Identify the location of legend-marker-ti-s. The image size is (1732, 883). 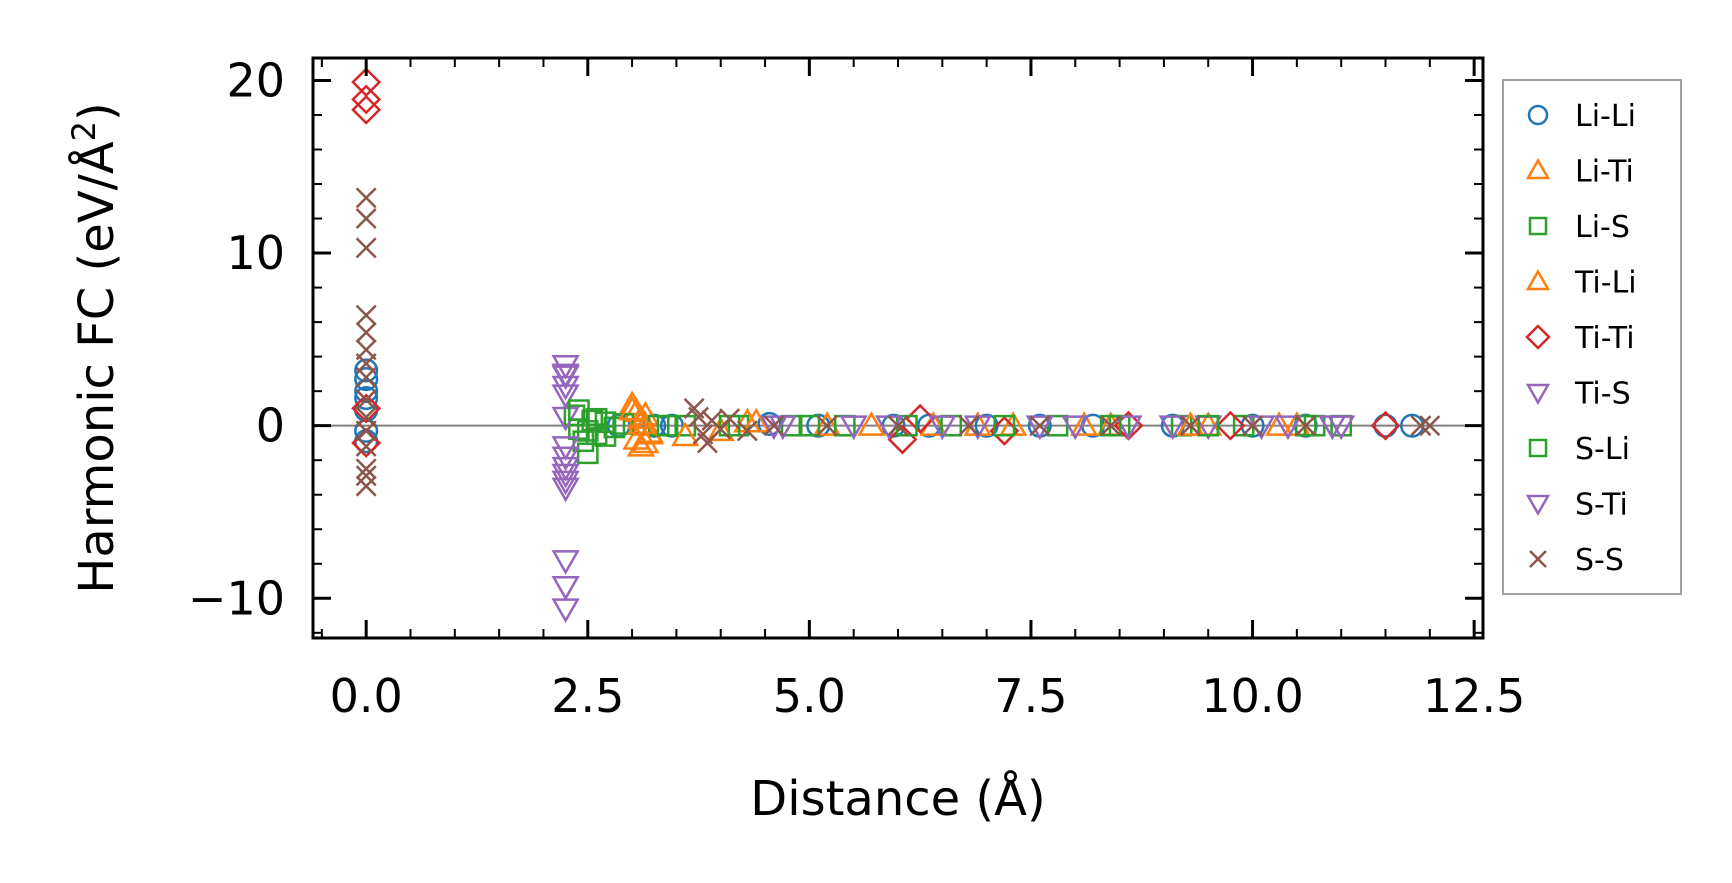
(1538, 394).